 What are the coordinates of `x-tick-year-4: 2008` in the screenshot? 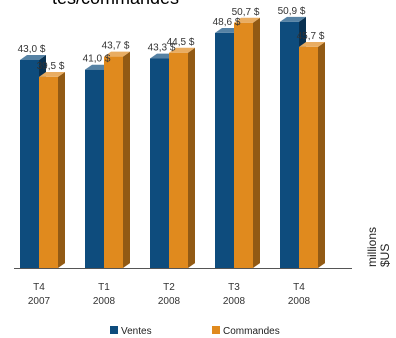 It's located at (299, 301).